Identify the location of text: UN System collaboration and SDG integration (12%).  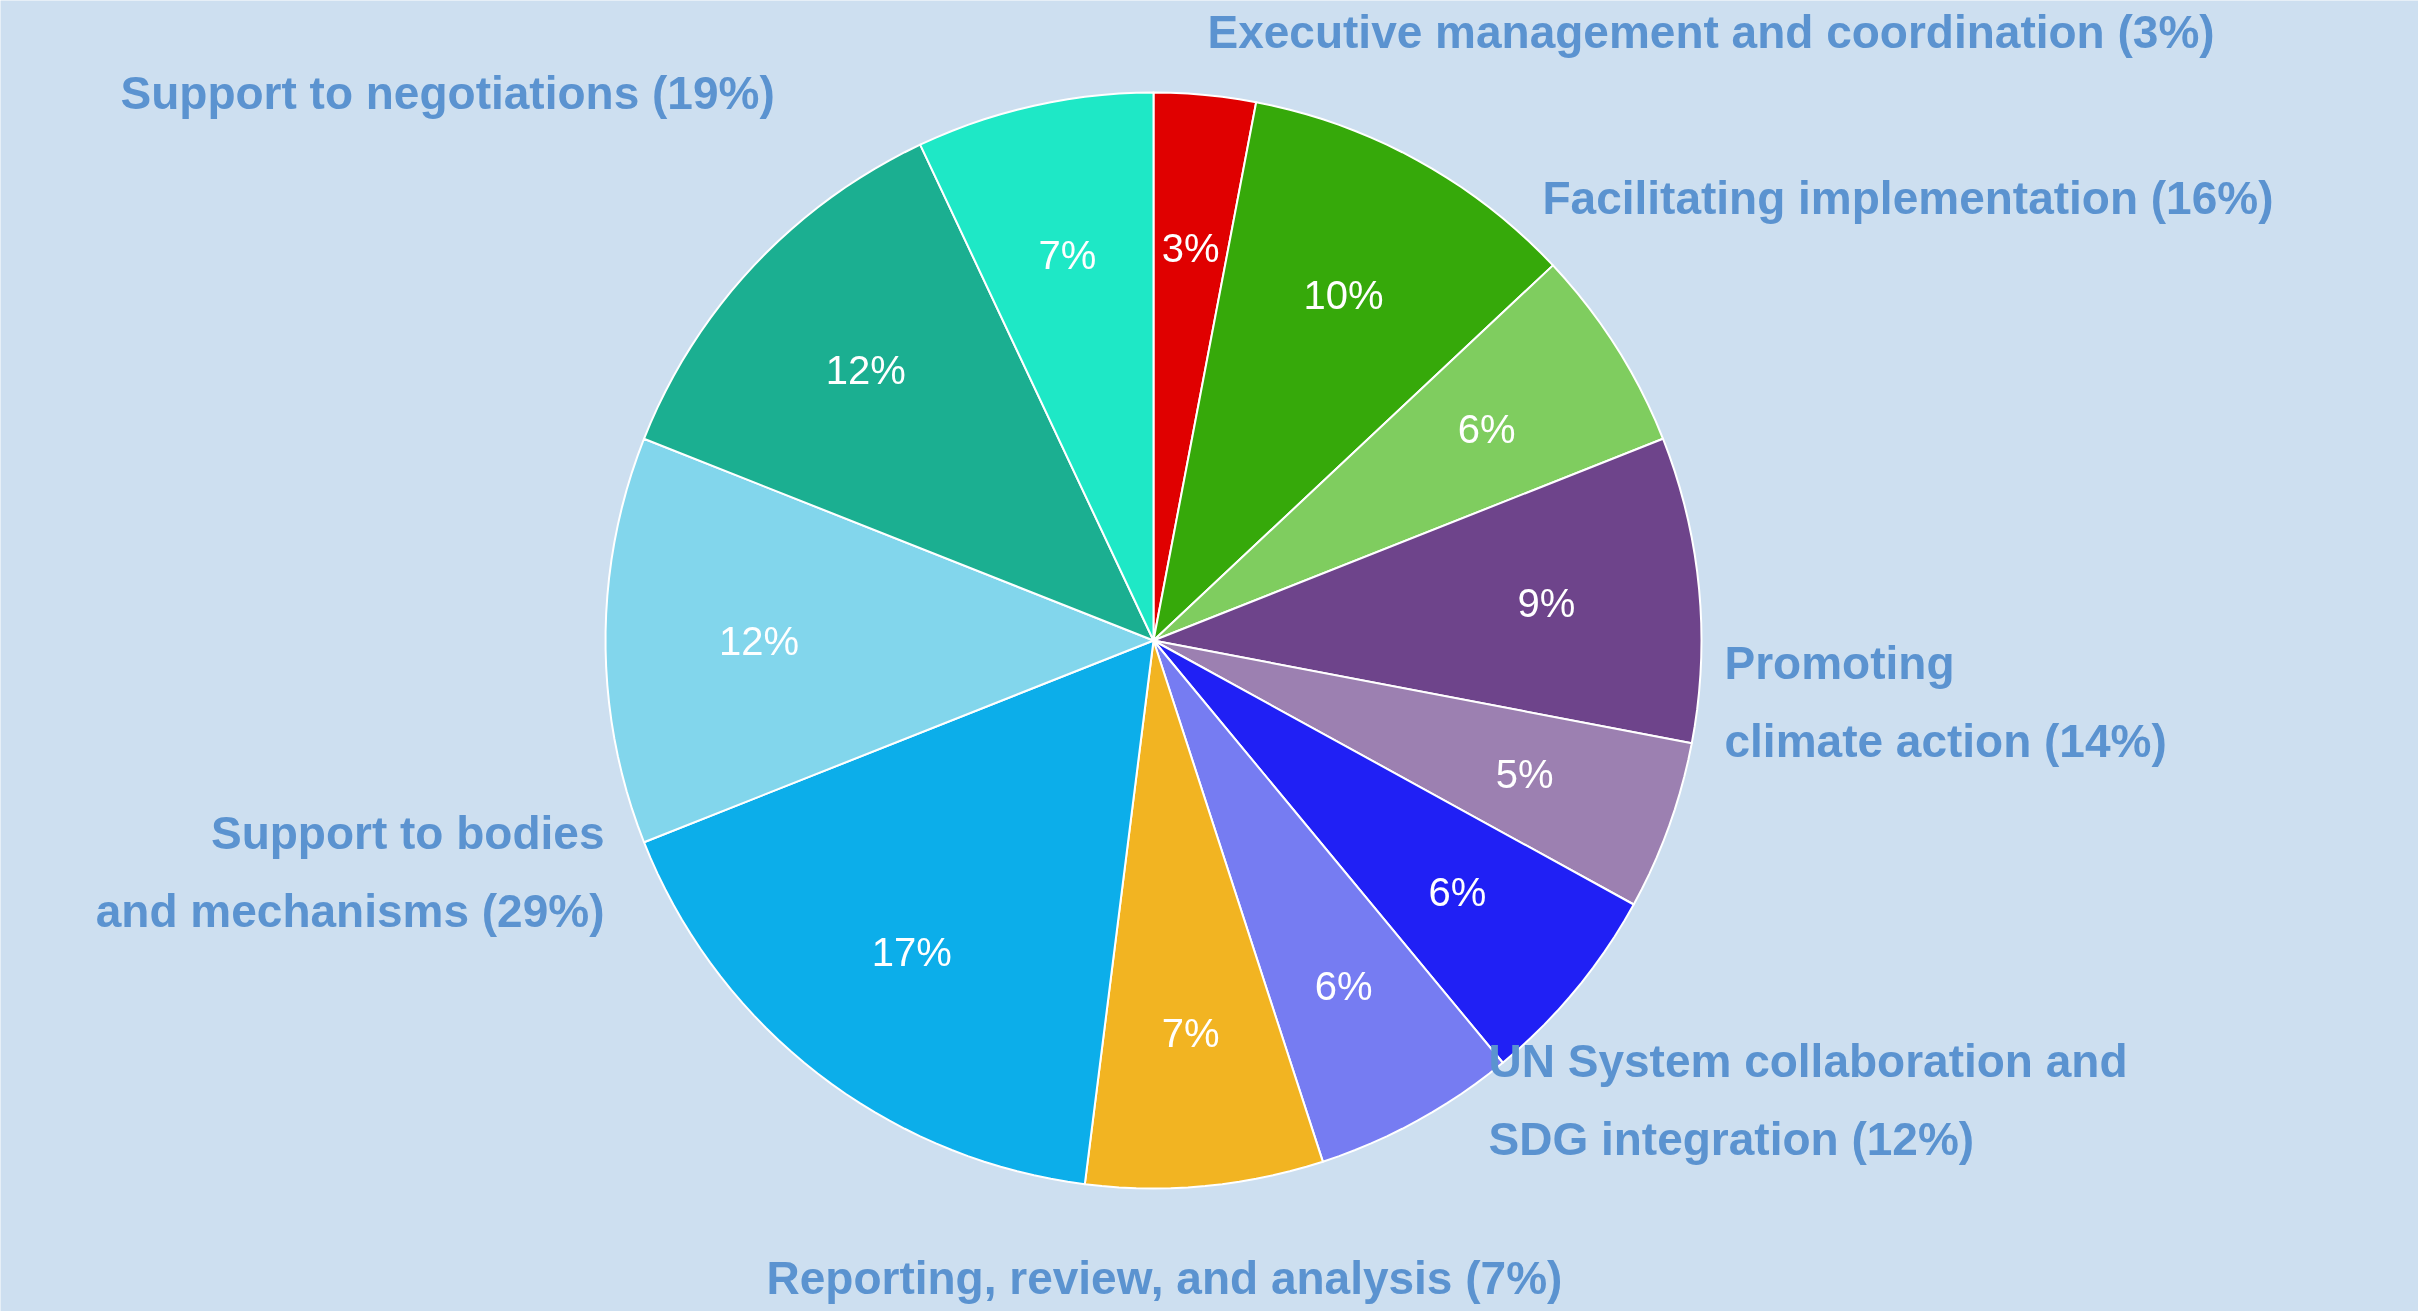
(1808, 1099).